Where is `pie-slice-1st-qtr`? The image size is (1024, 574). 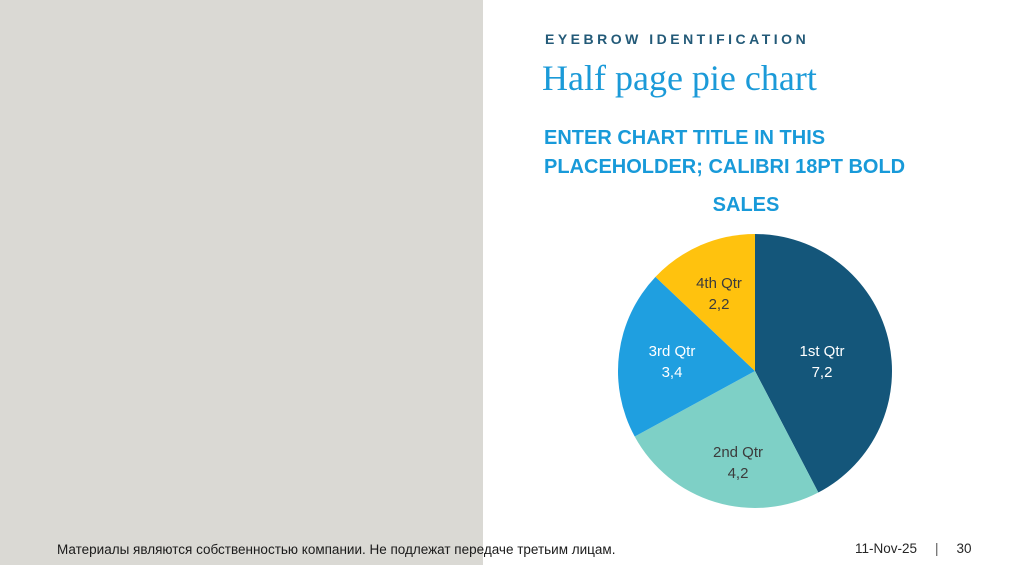
pie-slice-1st-qtr is located at coordinates (824, 363).